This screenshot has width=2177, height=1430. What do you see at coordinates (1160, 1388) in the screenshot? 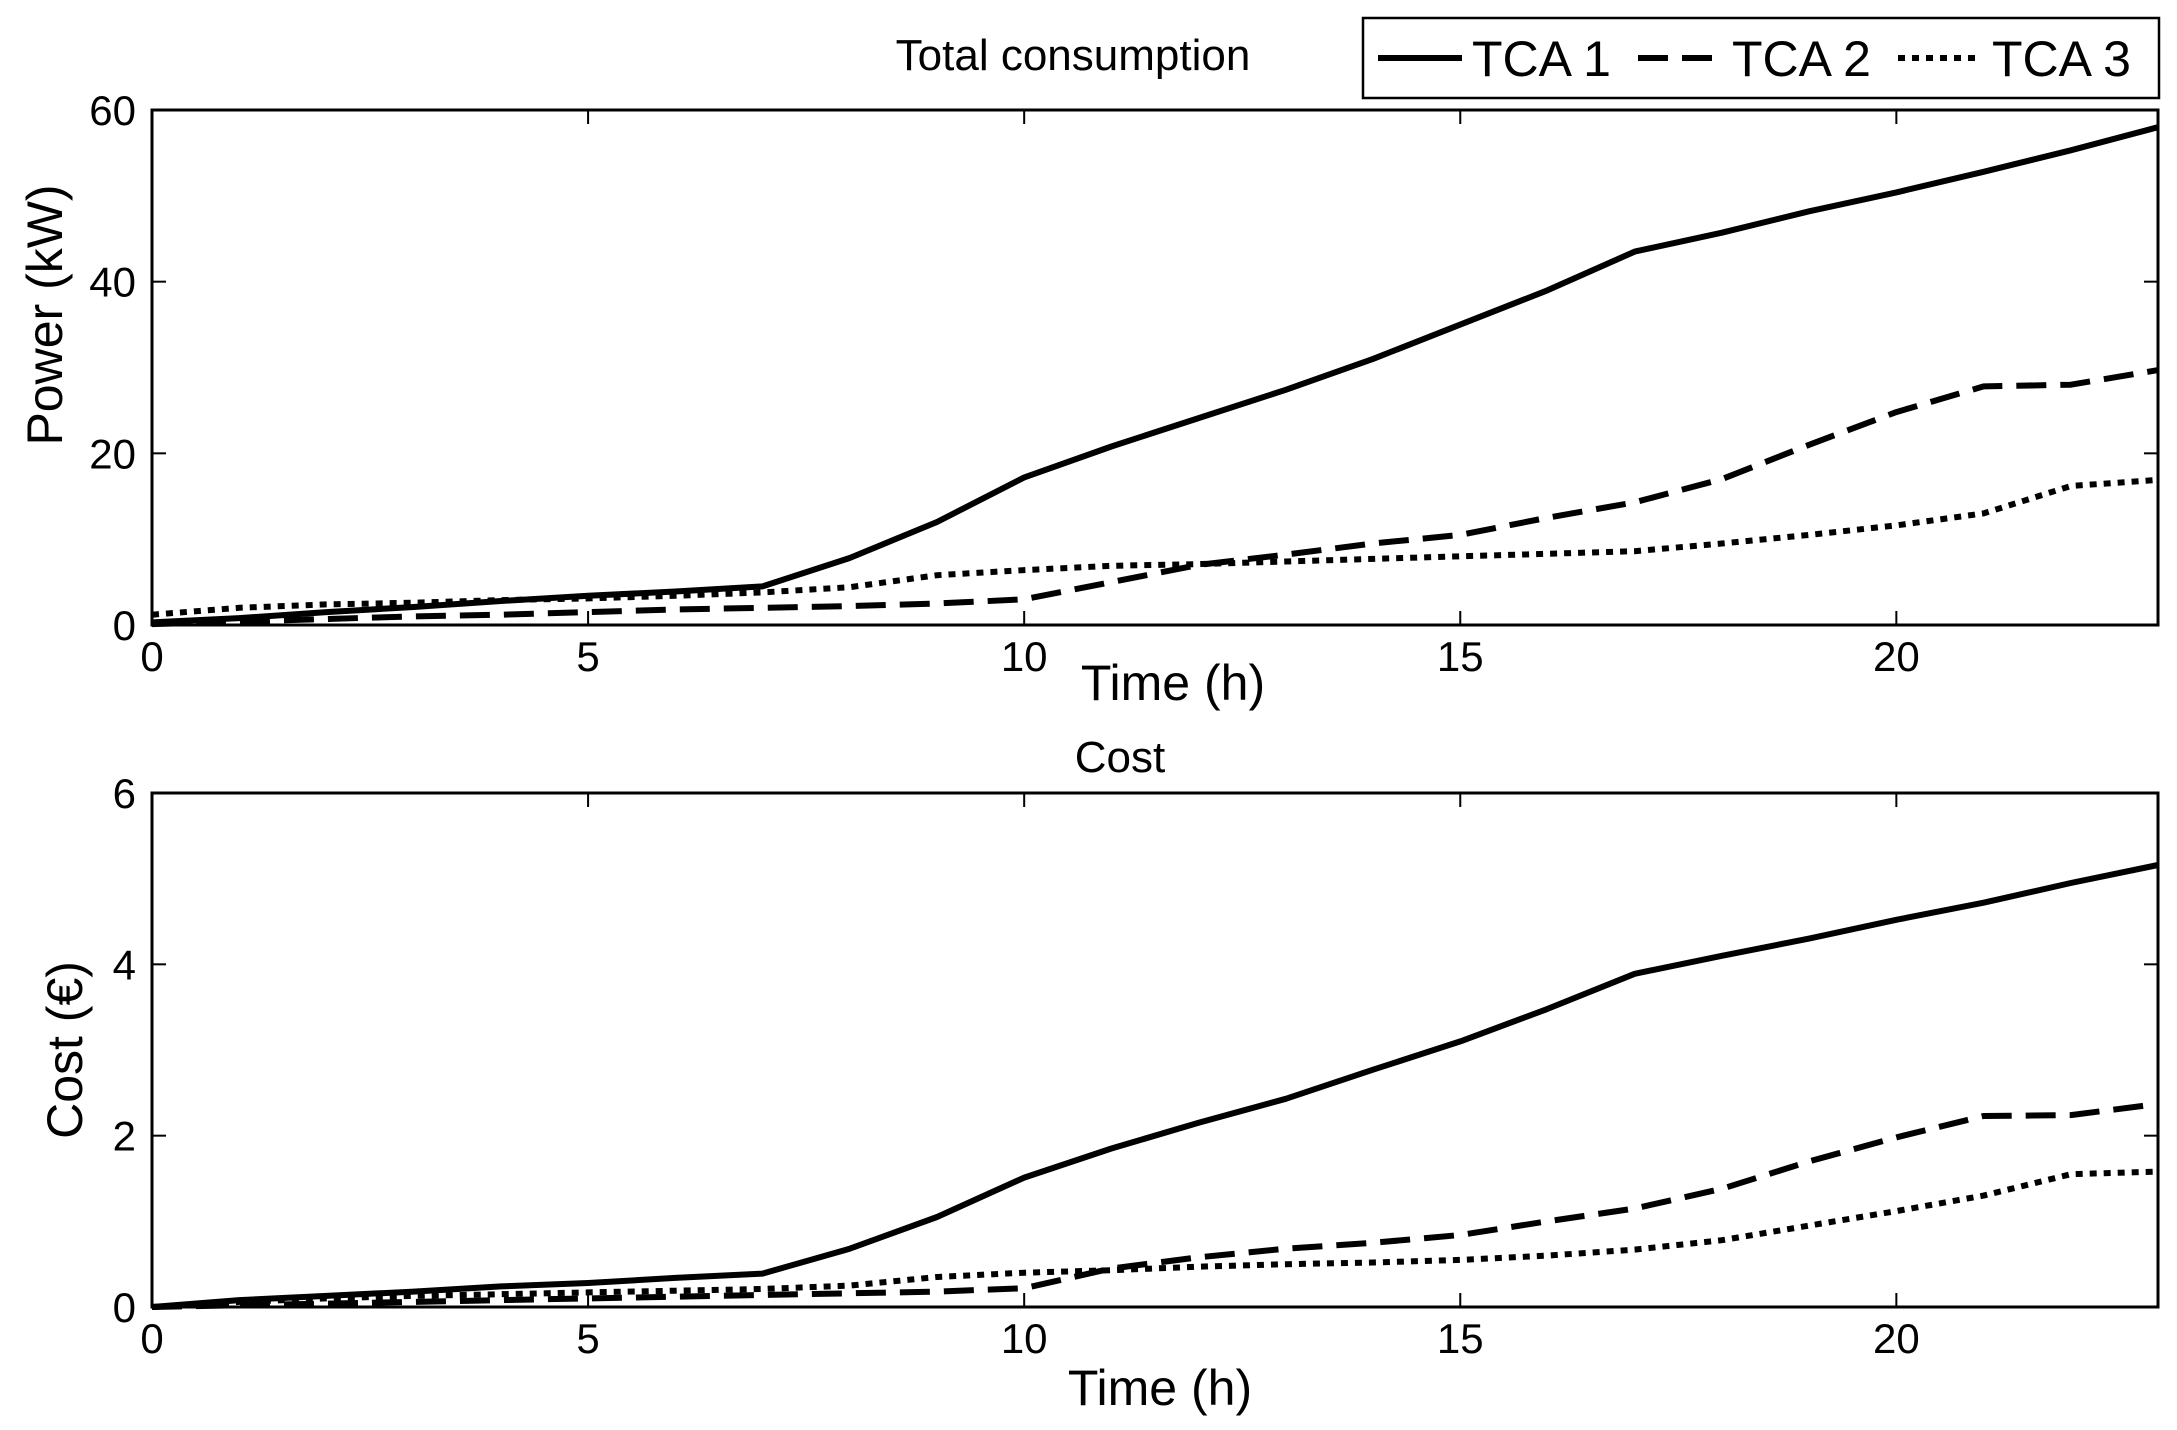
I see `cost-plot-xlabel: Time (h)` at bounding box center [1160, 1388].